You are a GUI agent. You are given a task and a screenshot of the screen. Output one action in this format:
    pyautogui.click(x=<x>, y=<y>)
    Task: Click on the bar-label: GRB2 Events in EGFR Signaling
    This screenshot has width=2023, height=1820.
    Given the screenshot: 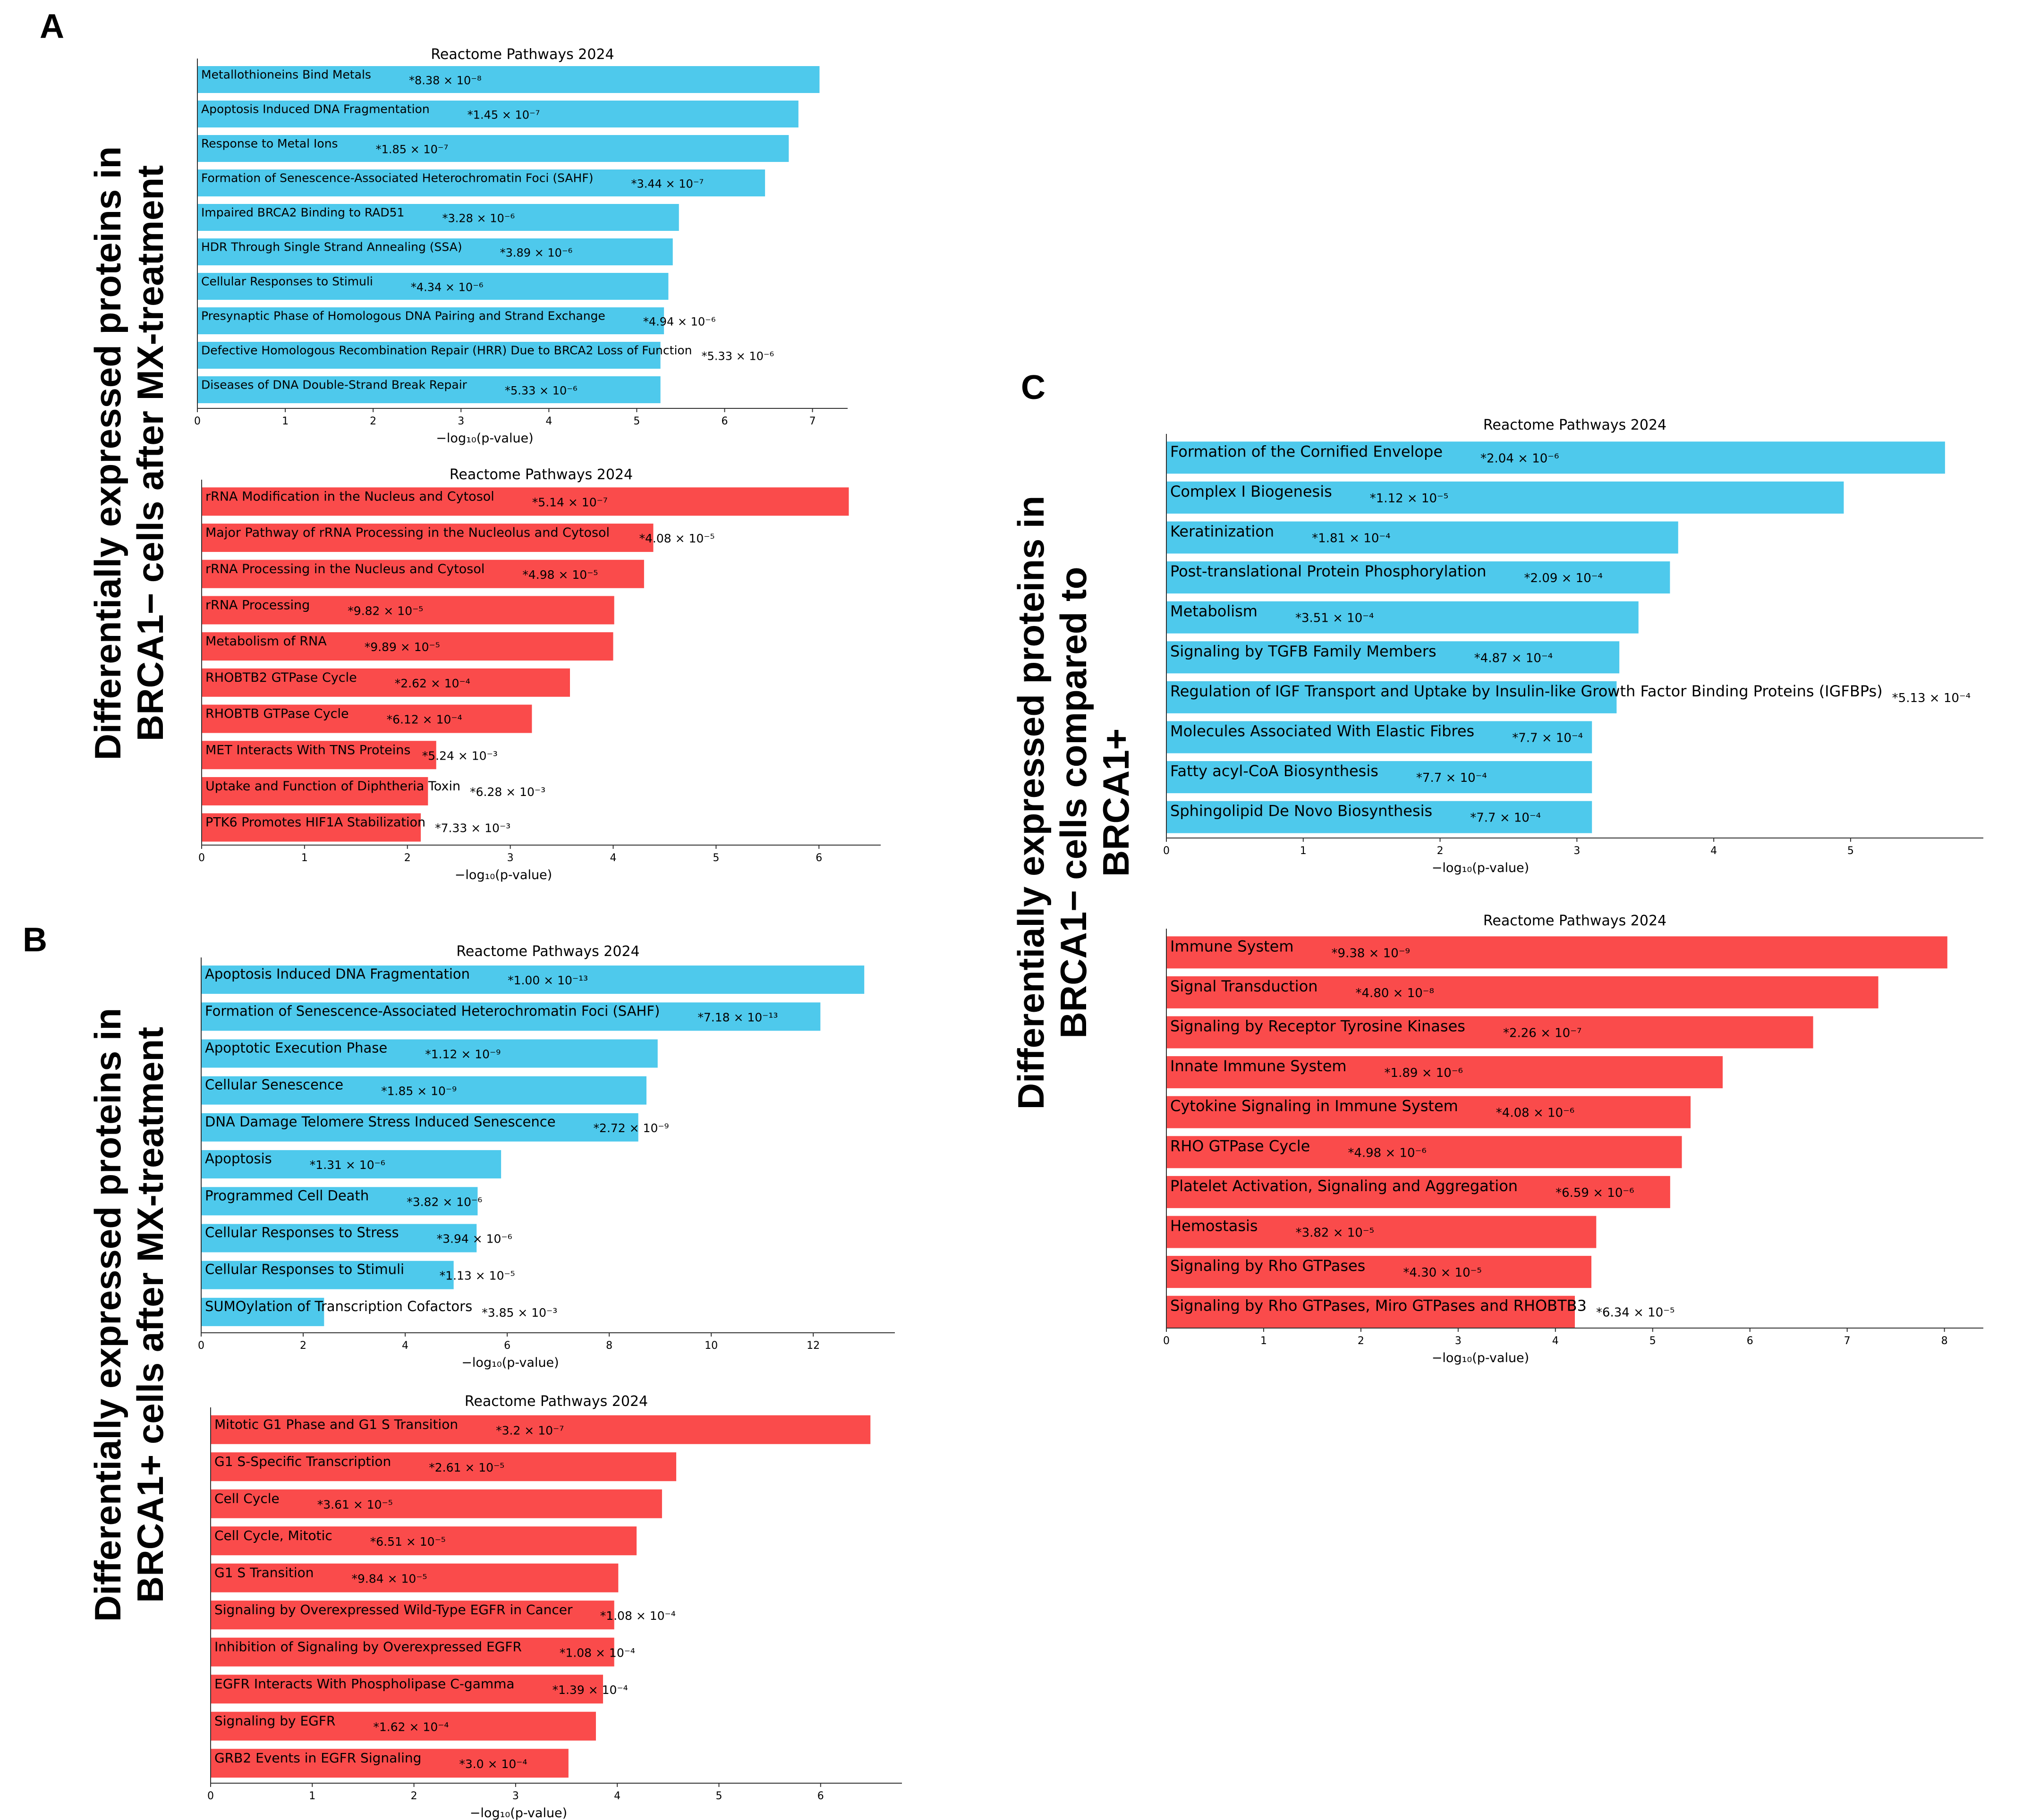 What is the action you would take?
    pyautogui.click(x=317, y=1758)
    